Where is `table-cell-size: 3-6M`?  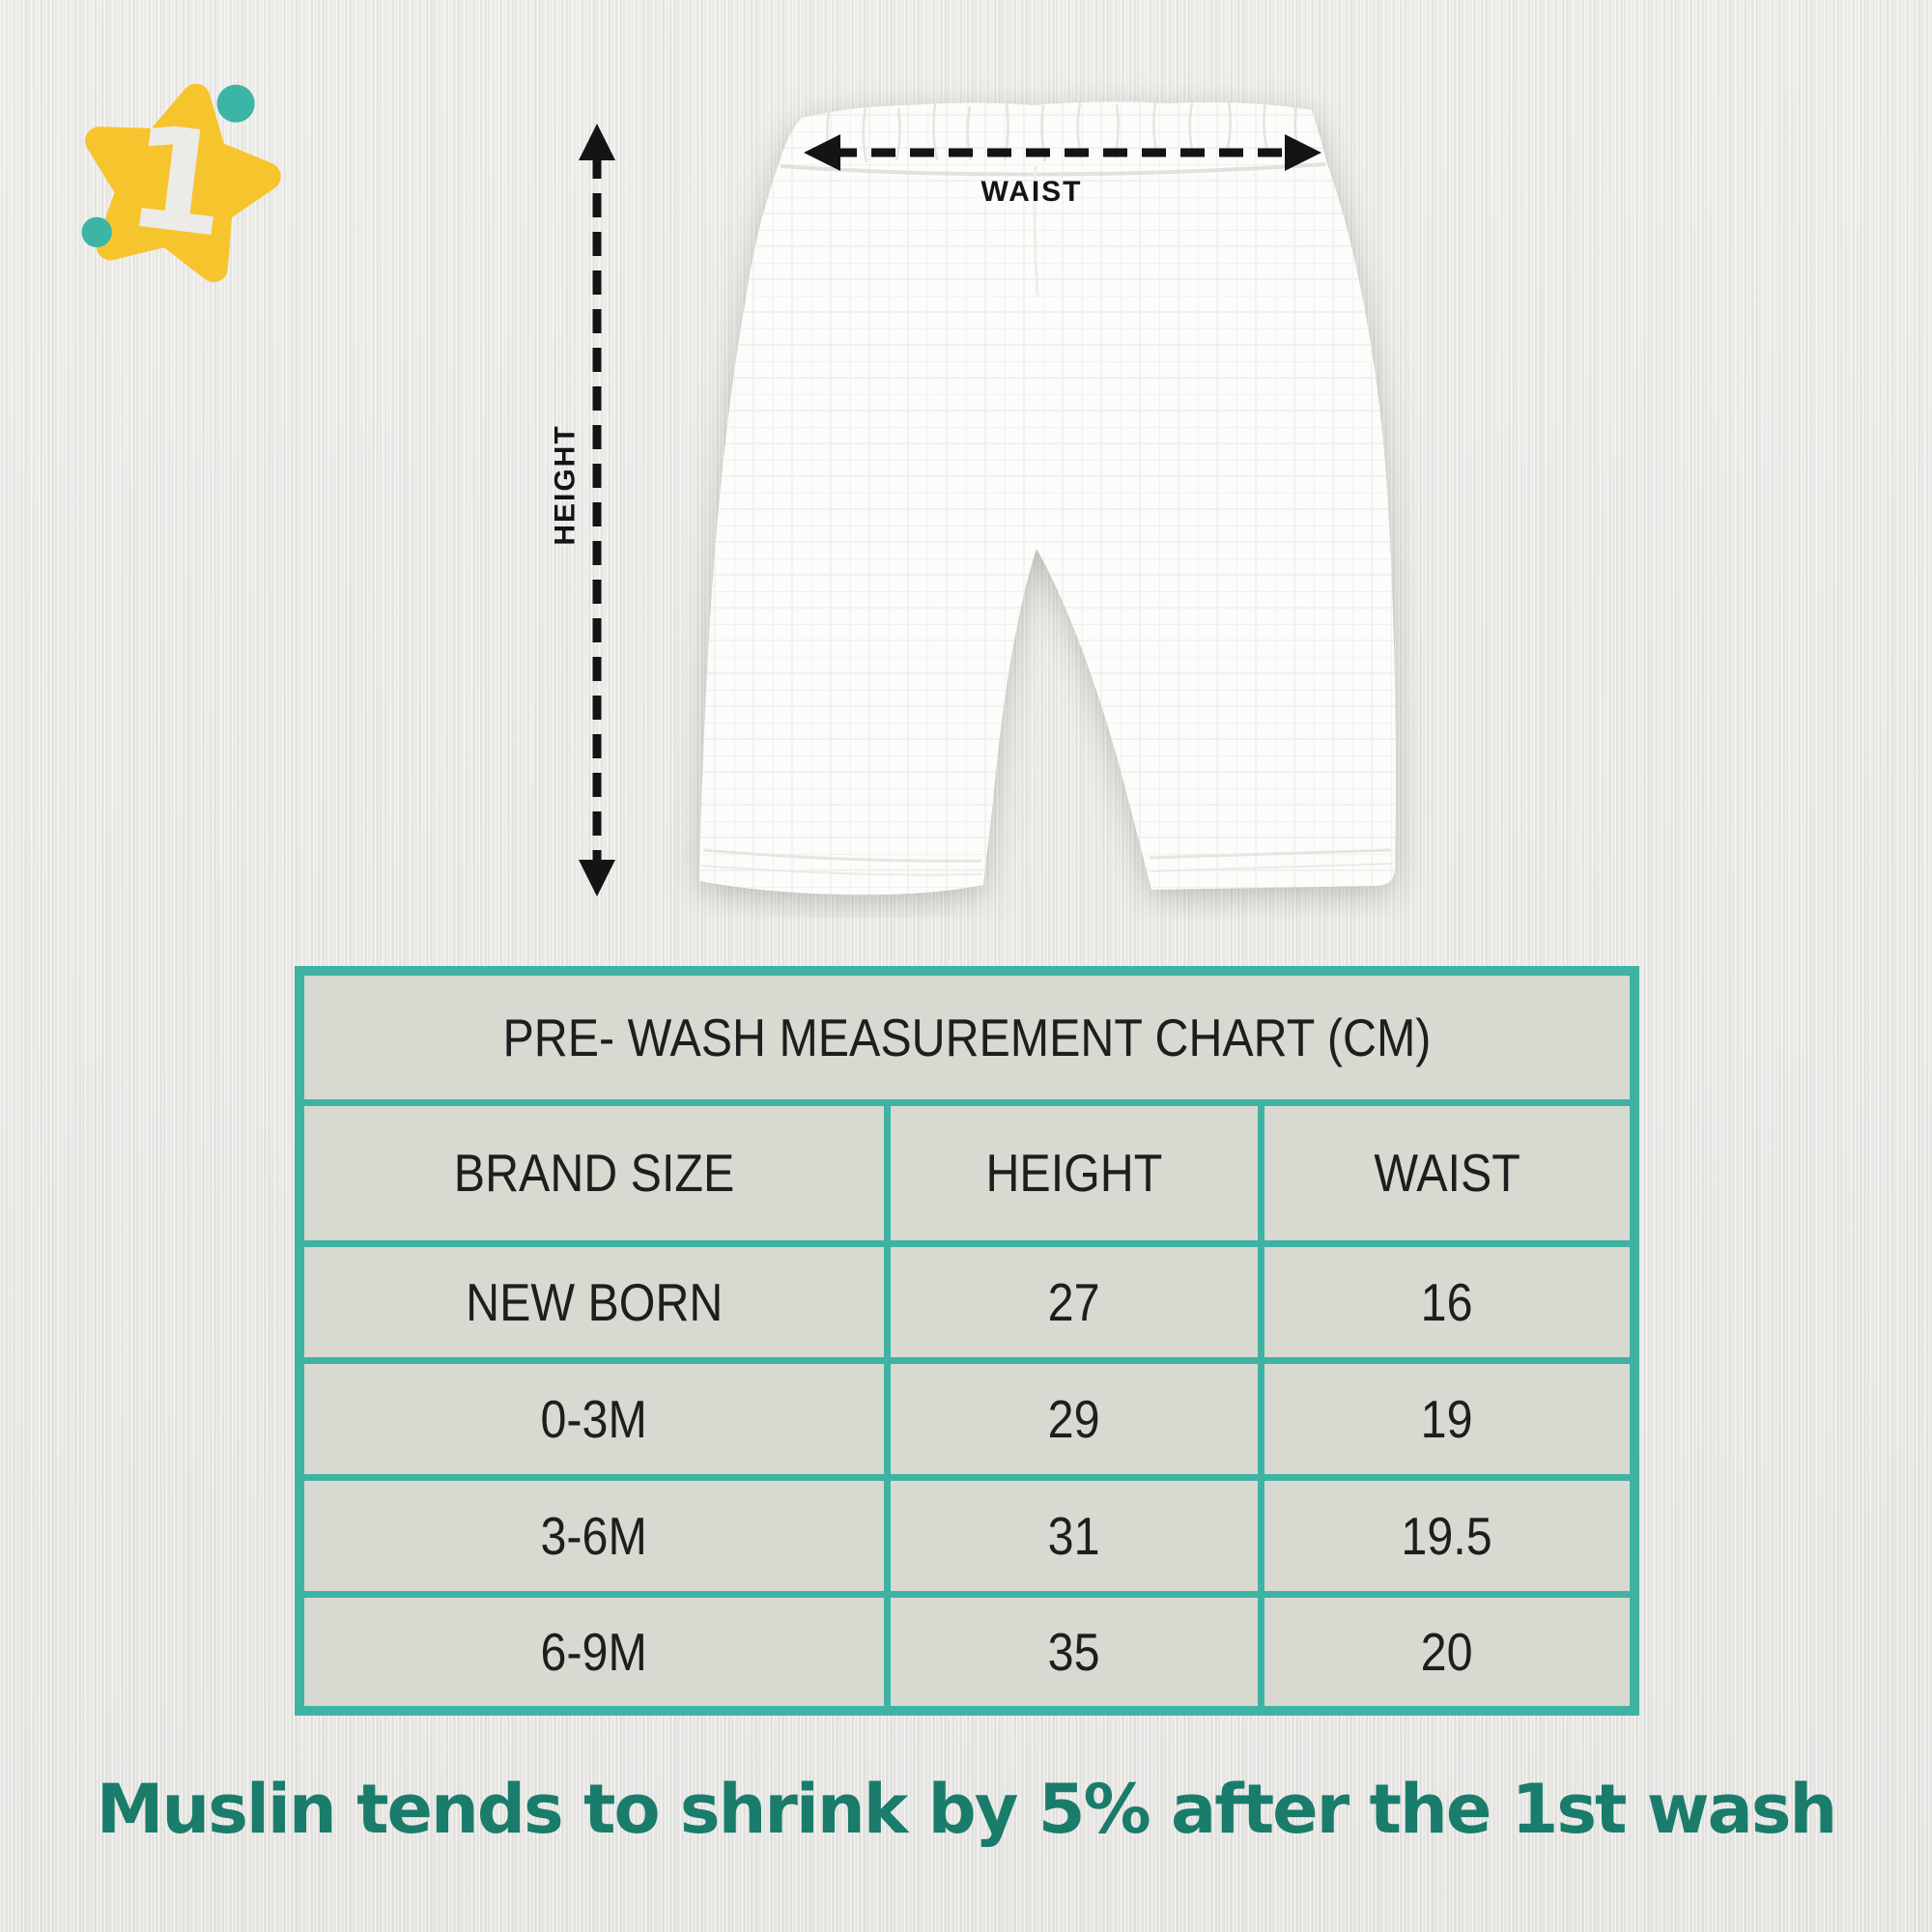 table-cell-size: 3-6M is located at coordinates (593, 1535).